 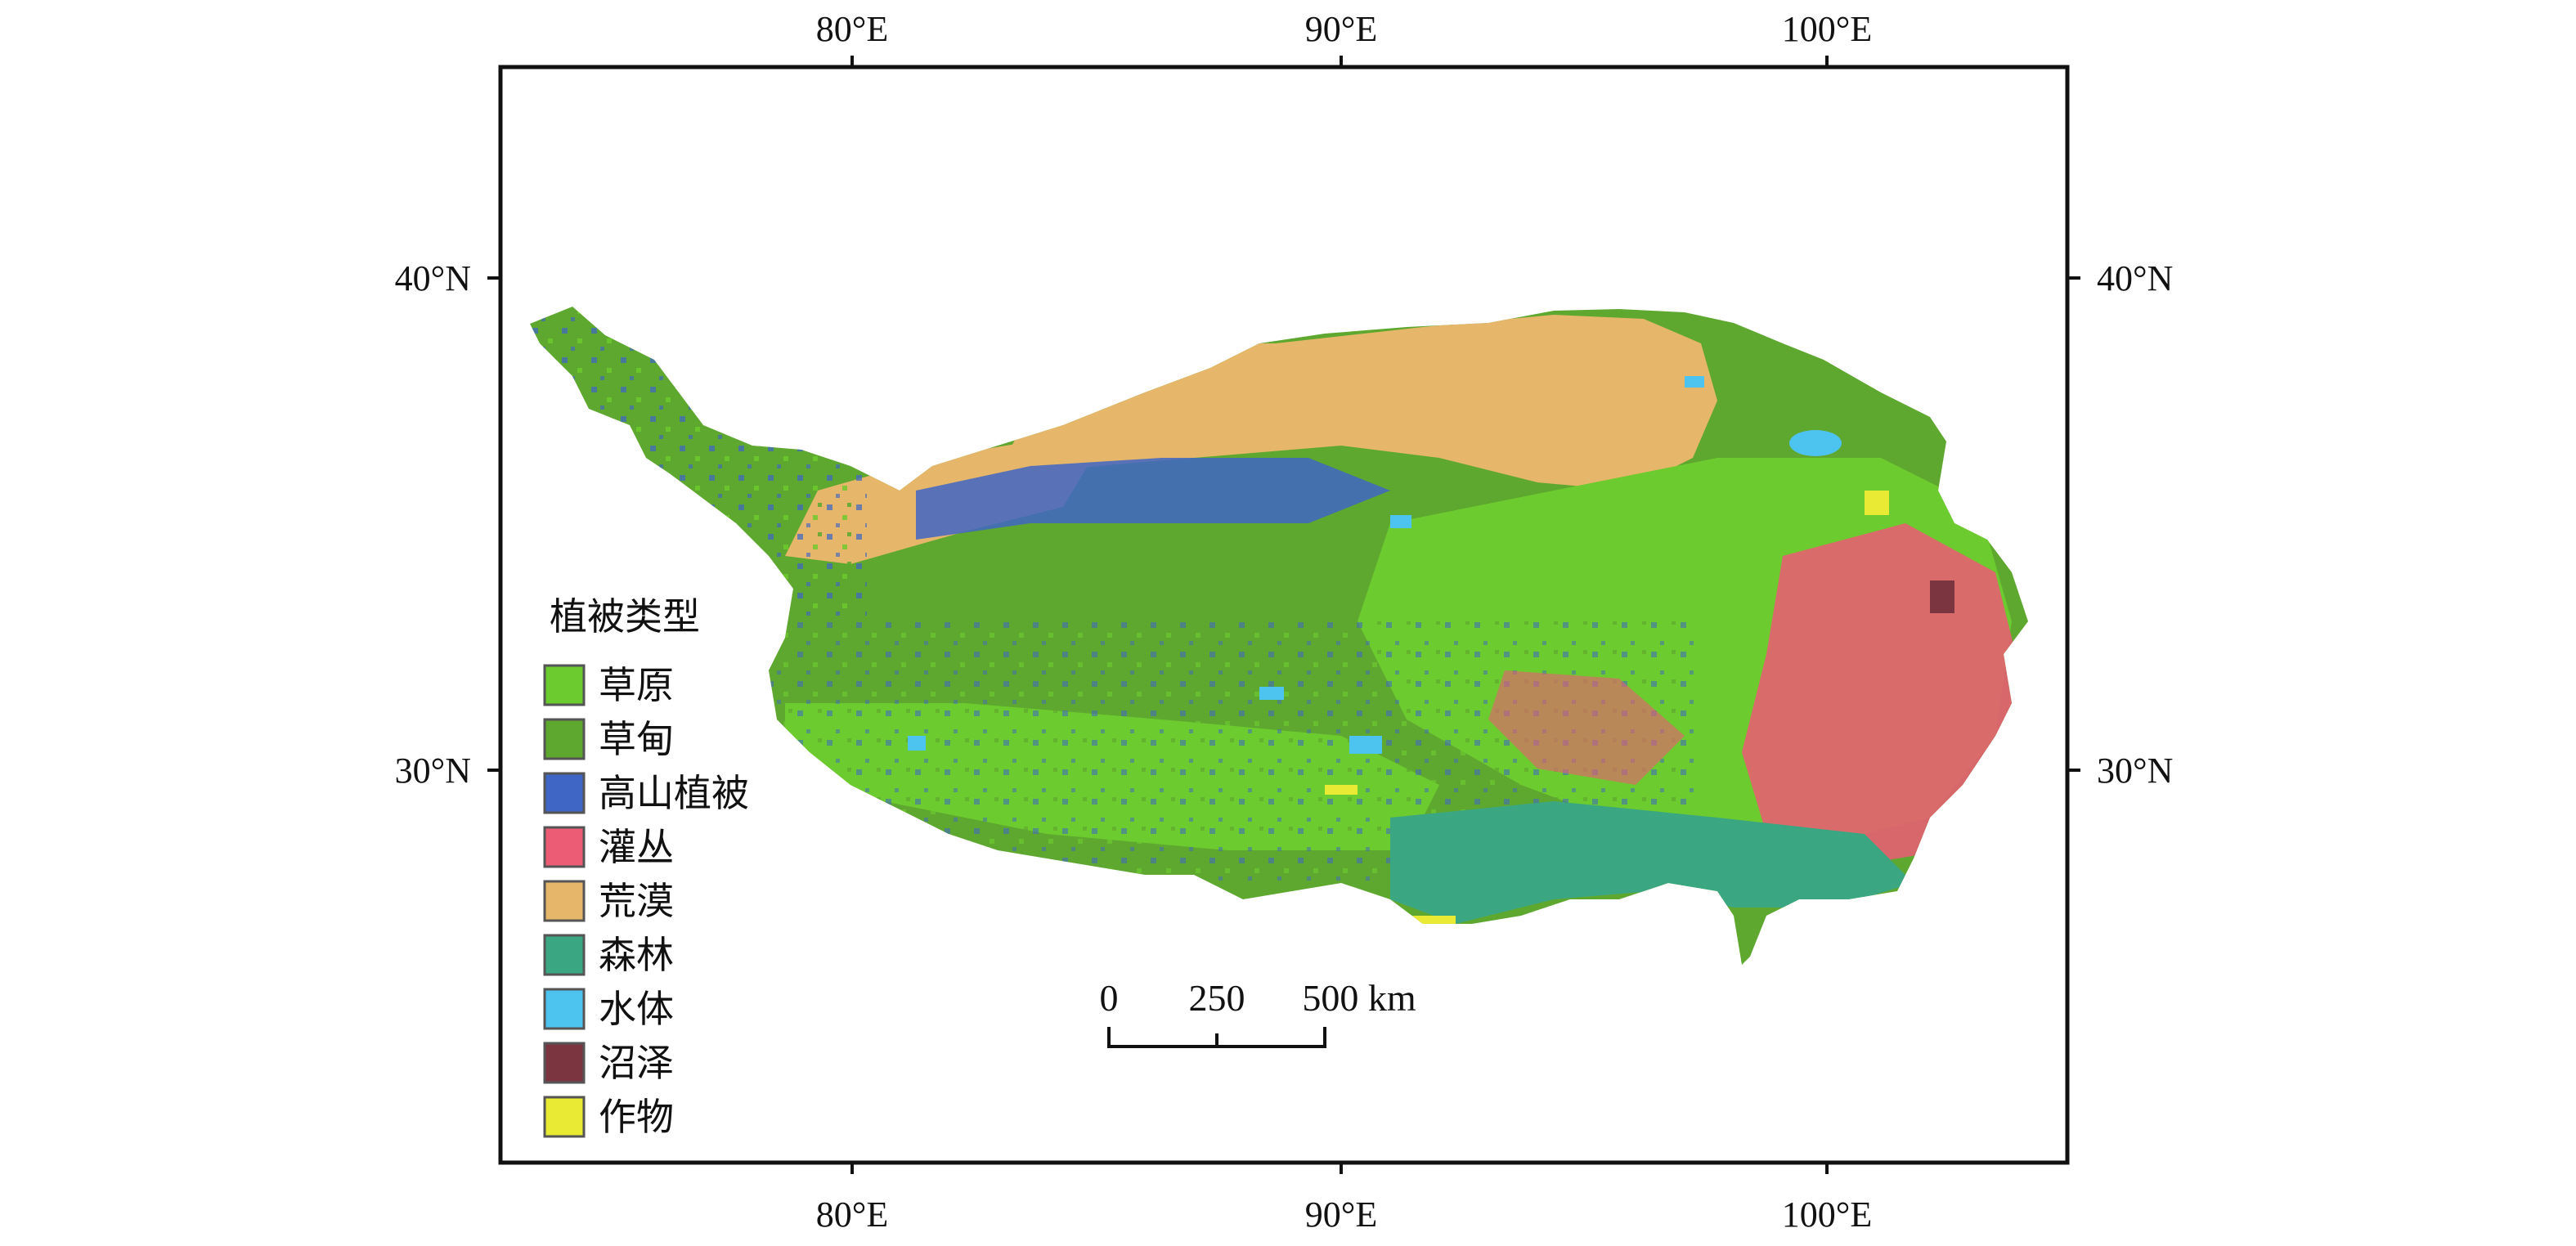 I want to click on lat-label-right: 40°N, so click(x=2135, y=278).